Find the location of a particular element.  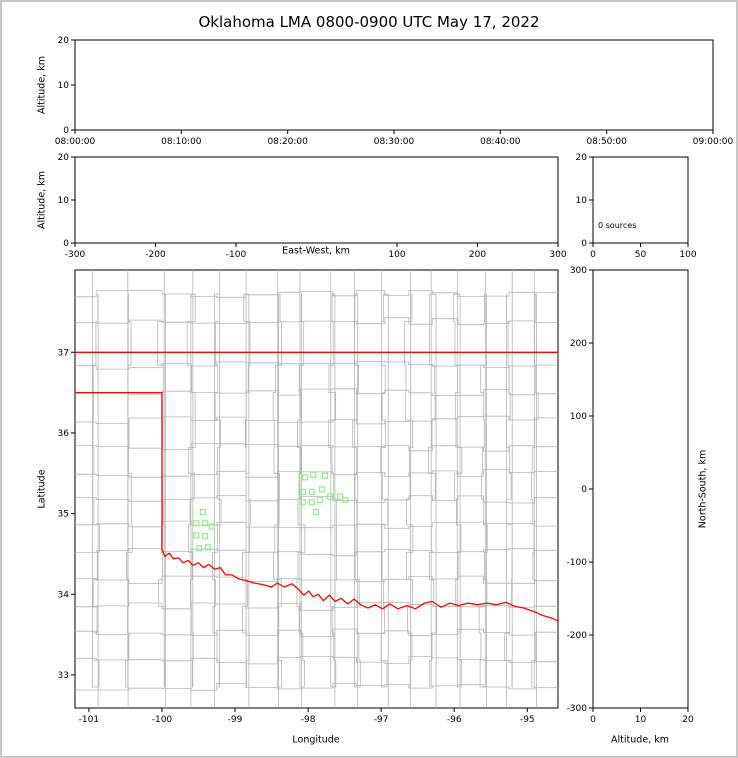

altitude-axis-label-time-panel: Altitude, km is located at coordinates (42, 85).